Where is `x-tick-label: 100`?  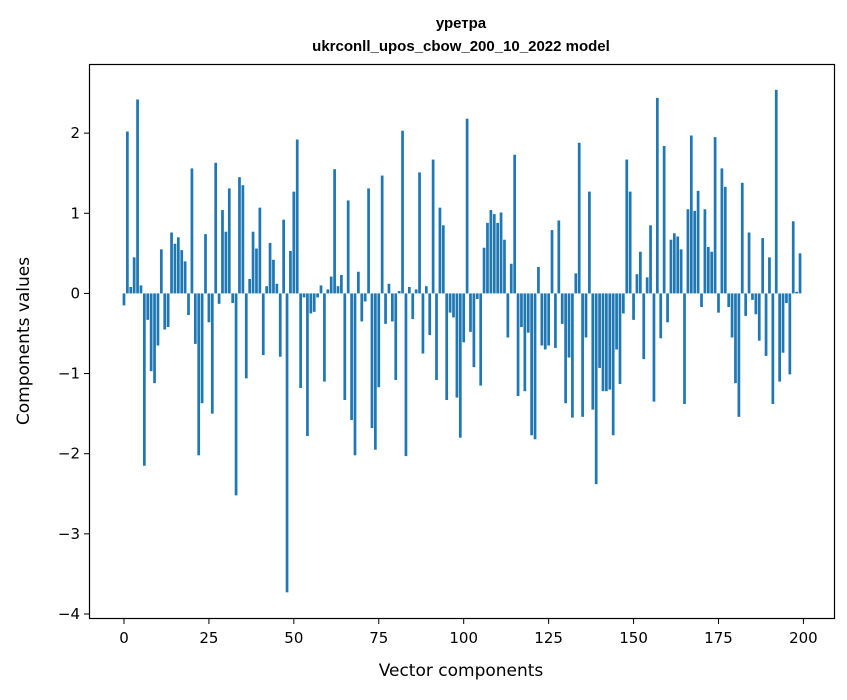 x-tick-label: 100 is located at coordinates (463, 638).